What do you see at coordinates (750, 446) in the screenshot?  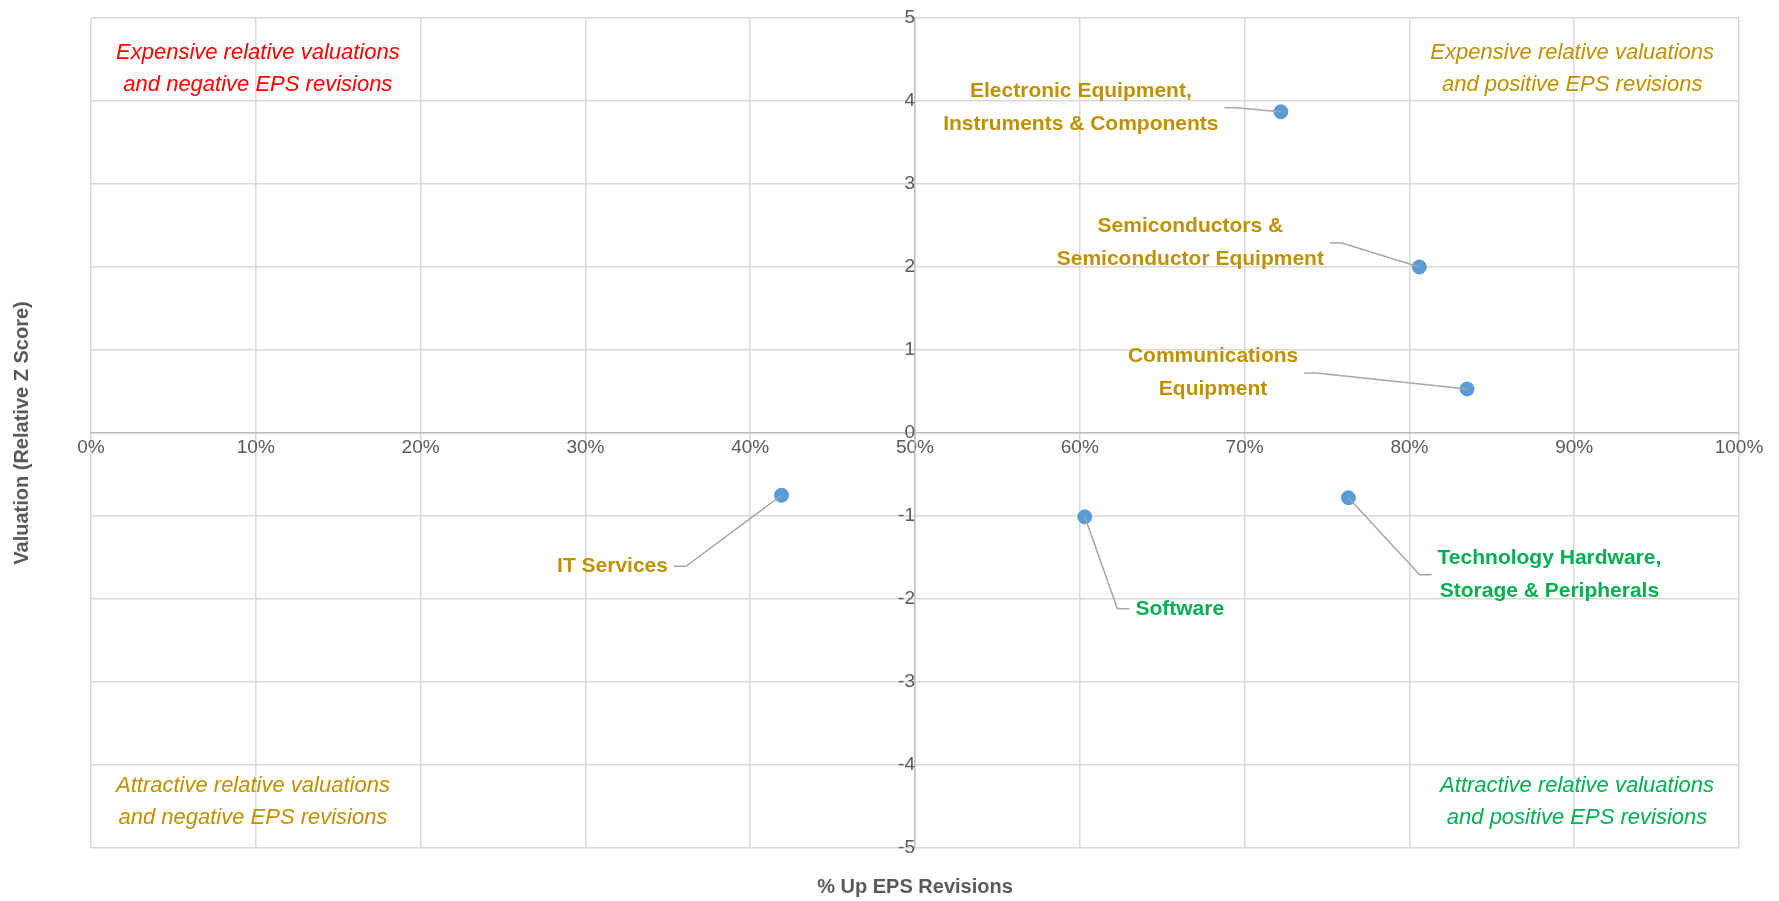 I see `x-tick-label: 40%` at bounding box center [750, 446].